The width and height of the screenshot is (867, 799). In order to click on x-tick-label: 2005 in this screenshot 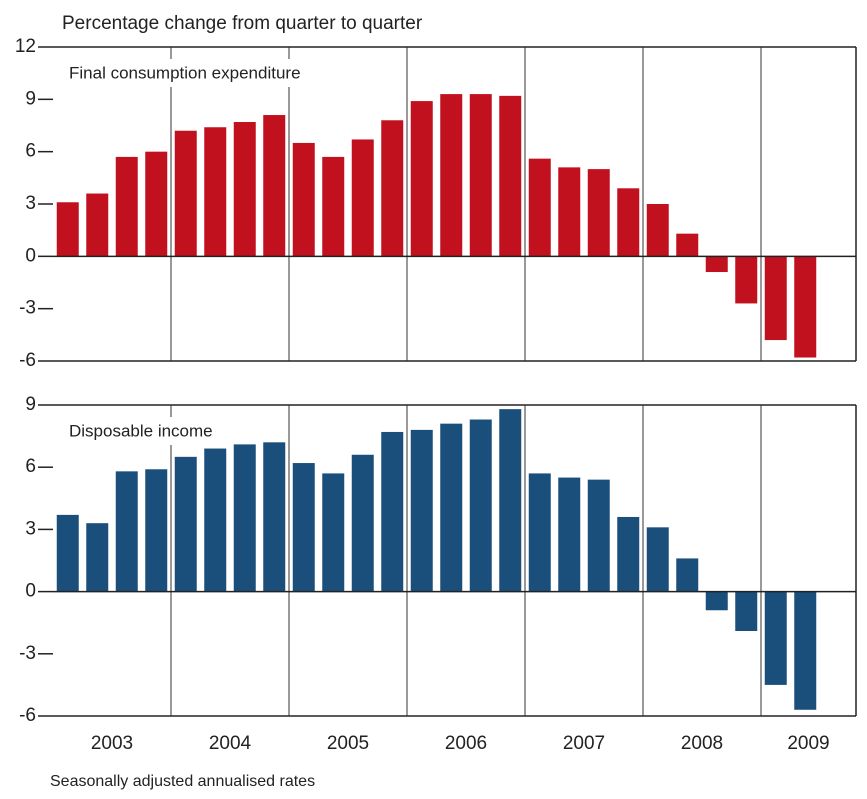, I will do `click(348, 743)`.